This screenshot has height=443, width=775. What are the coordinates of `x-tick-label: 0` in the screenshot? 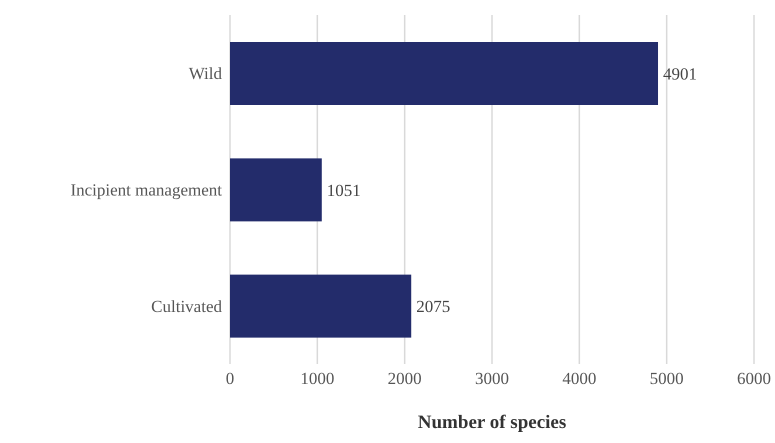 It's located at (230, 378).